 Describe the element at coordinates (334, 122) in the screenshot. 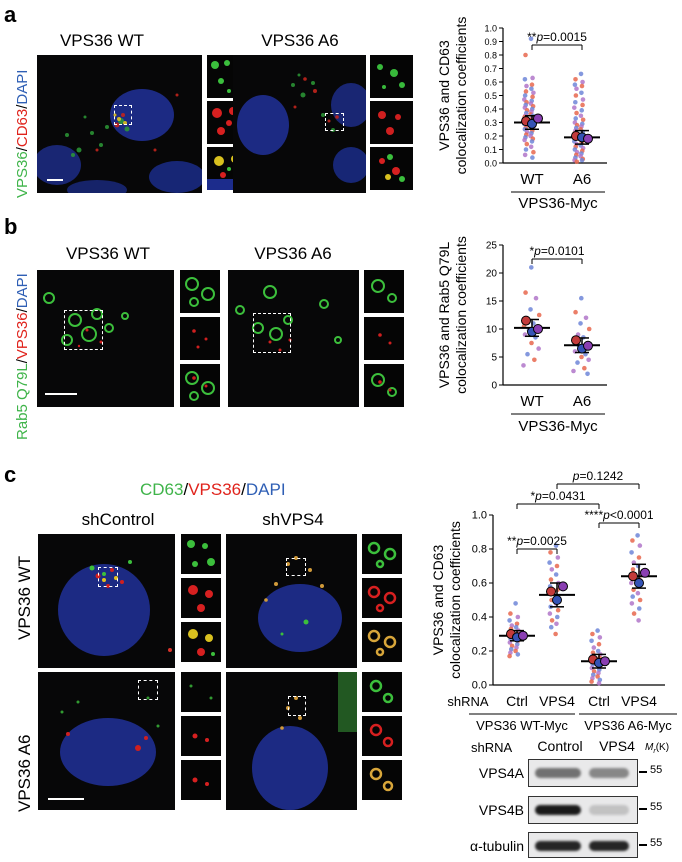

I see `panel-a-roi-a6` at that location.